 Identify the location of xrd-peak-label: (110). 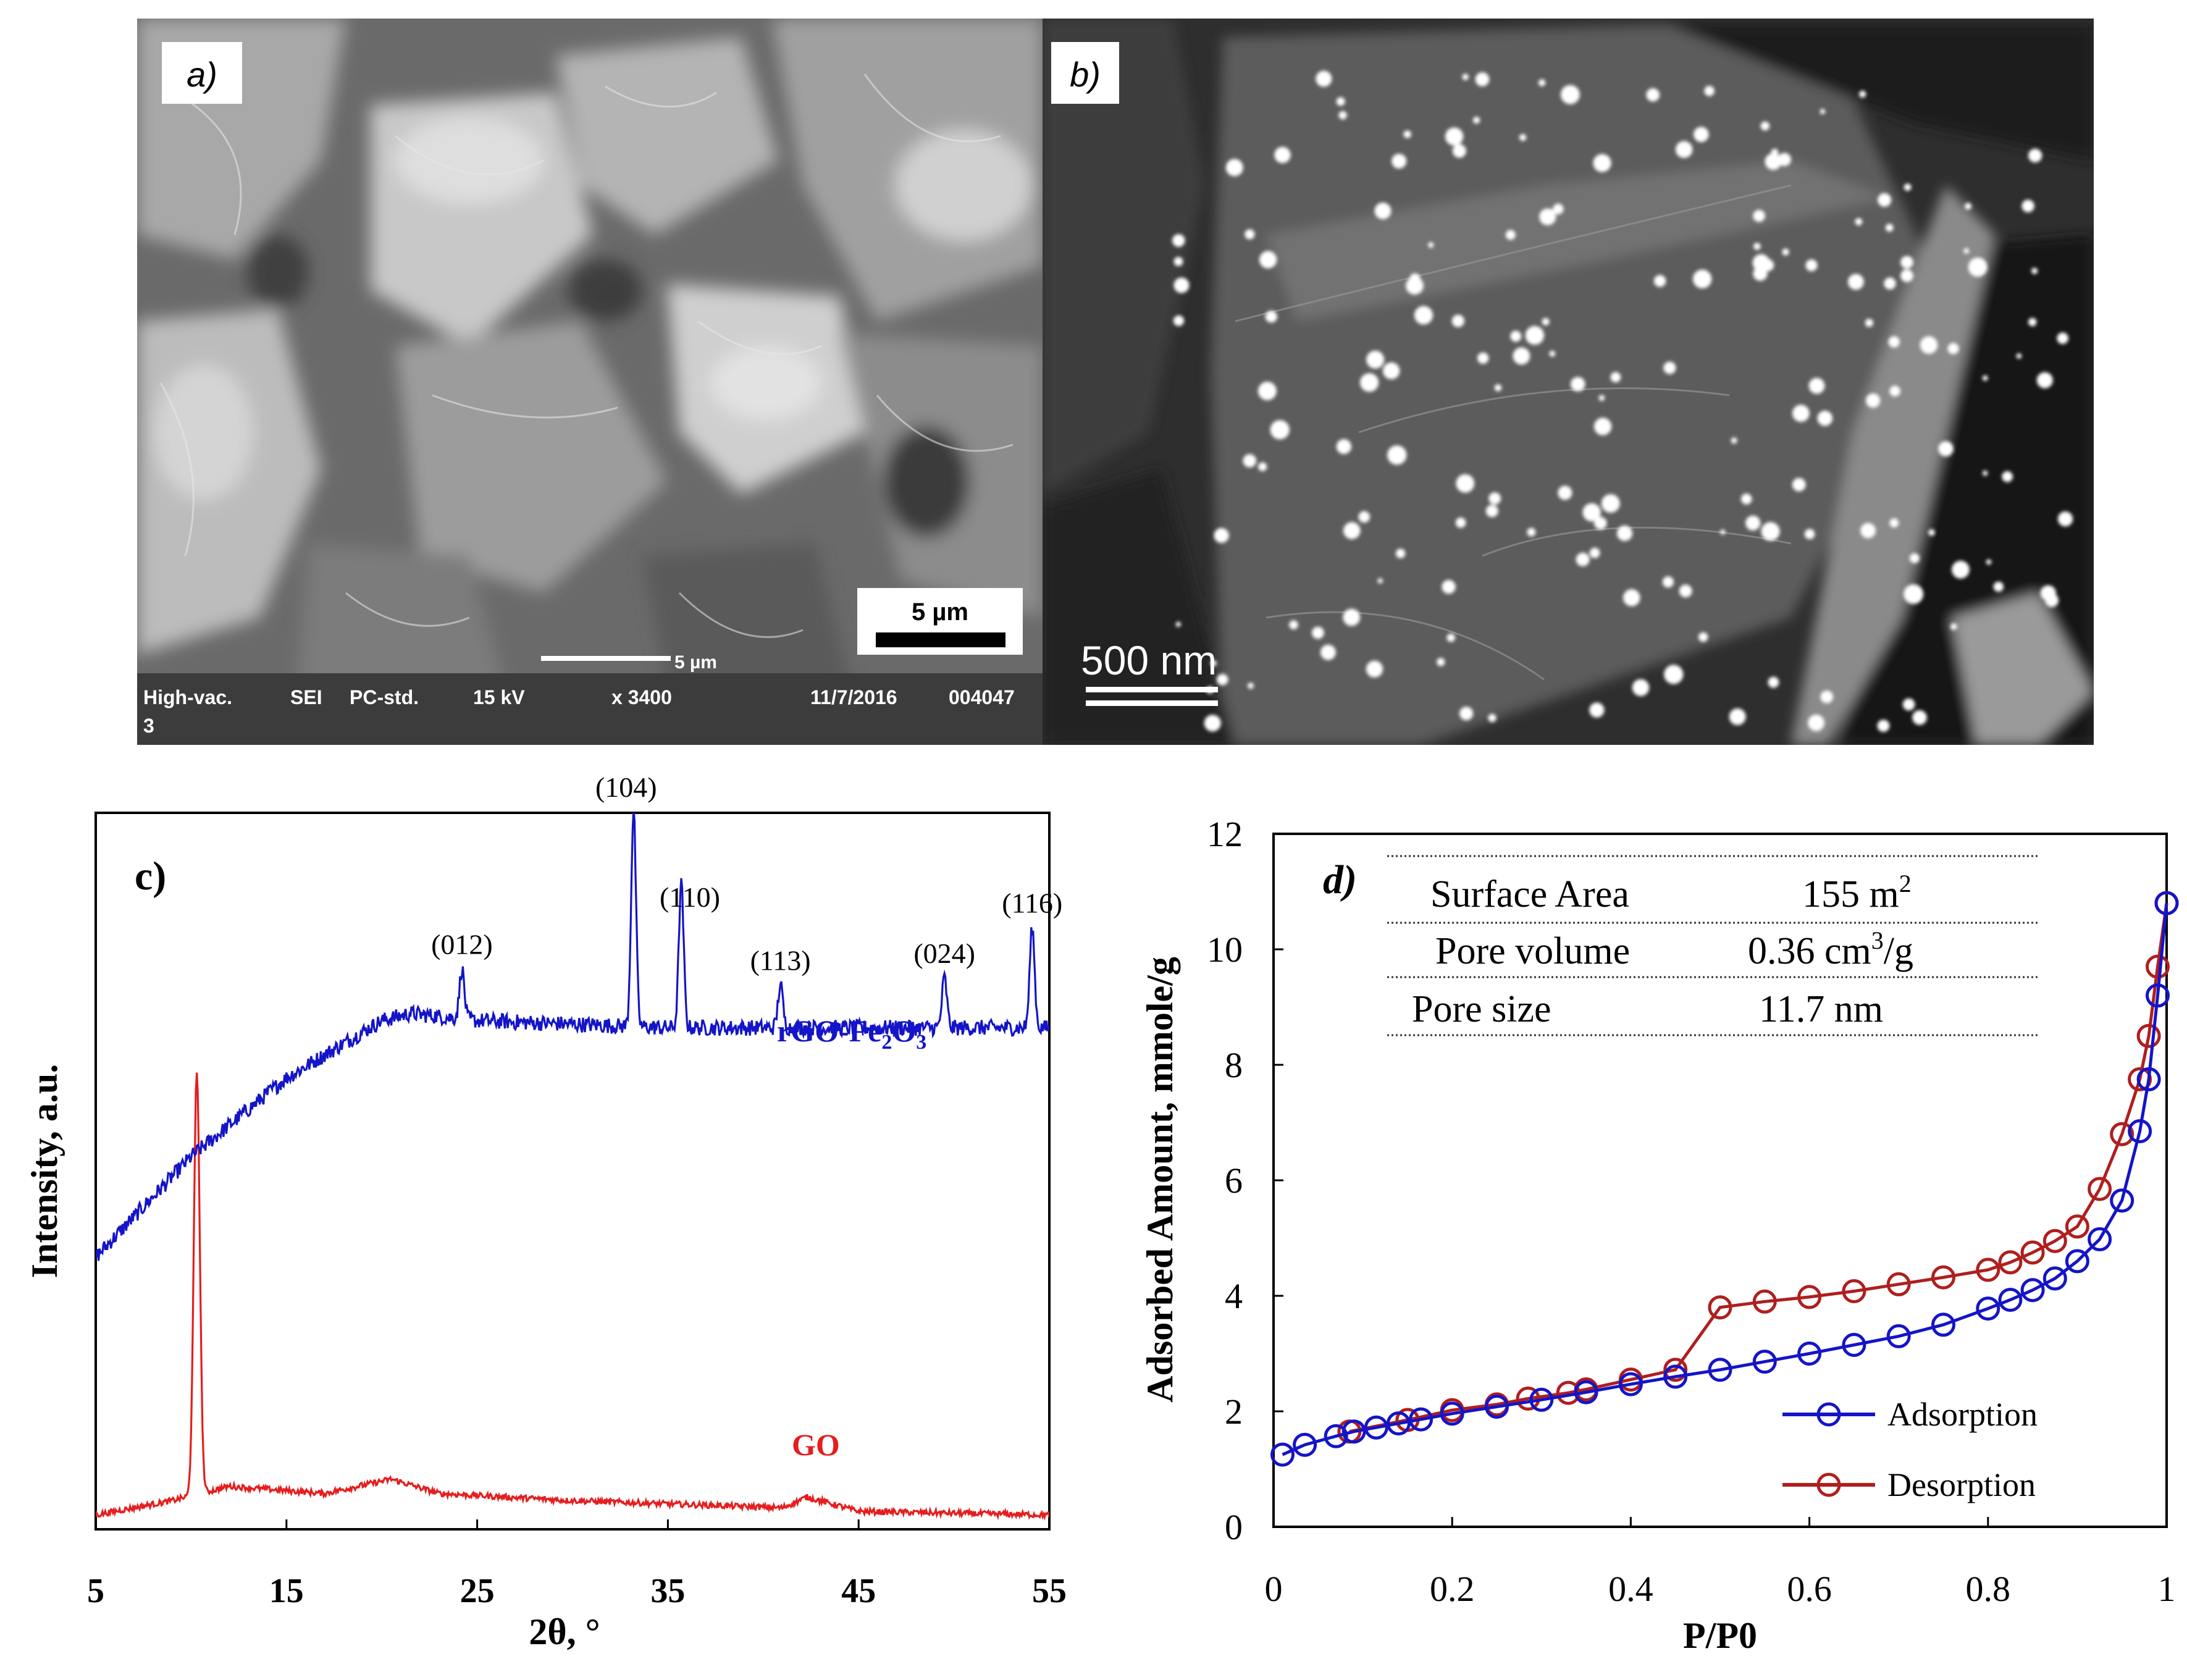
(690, 897).